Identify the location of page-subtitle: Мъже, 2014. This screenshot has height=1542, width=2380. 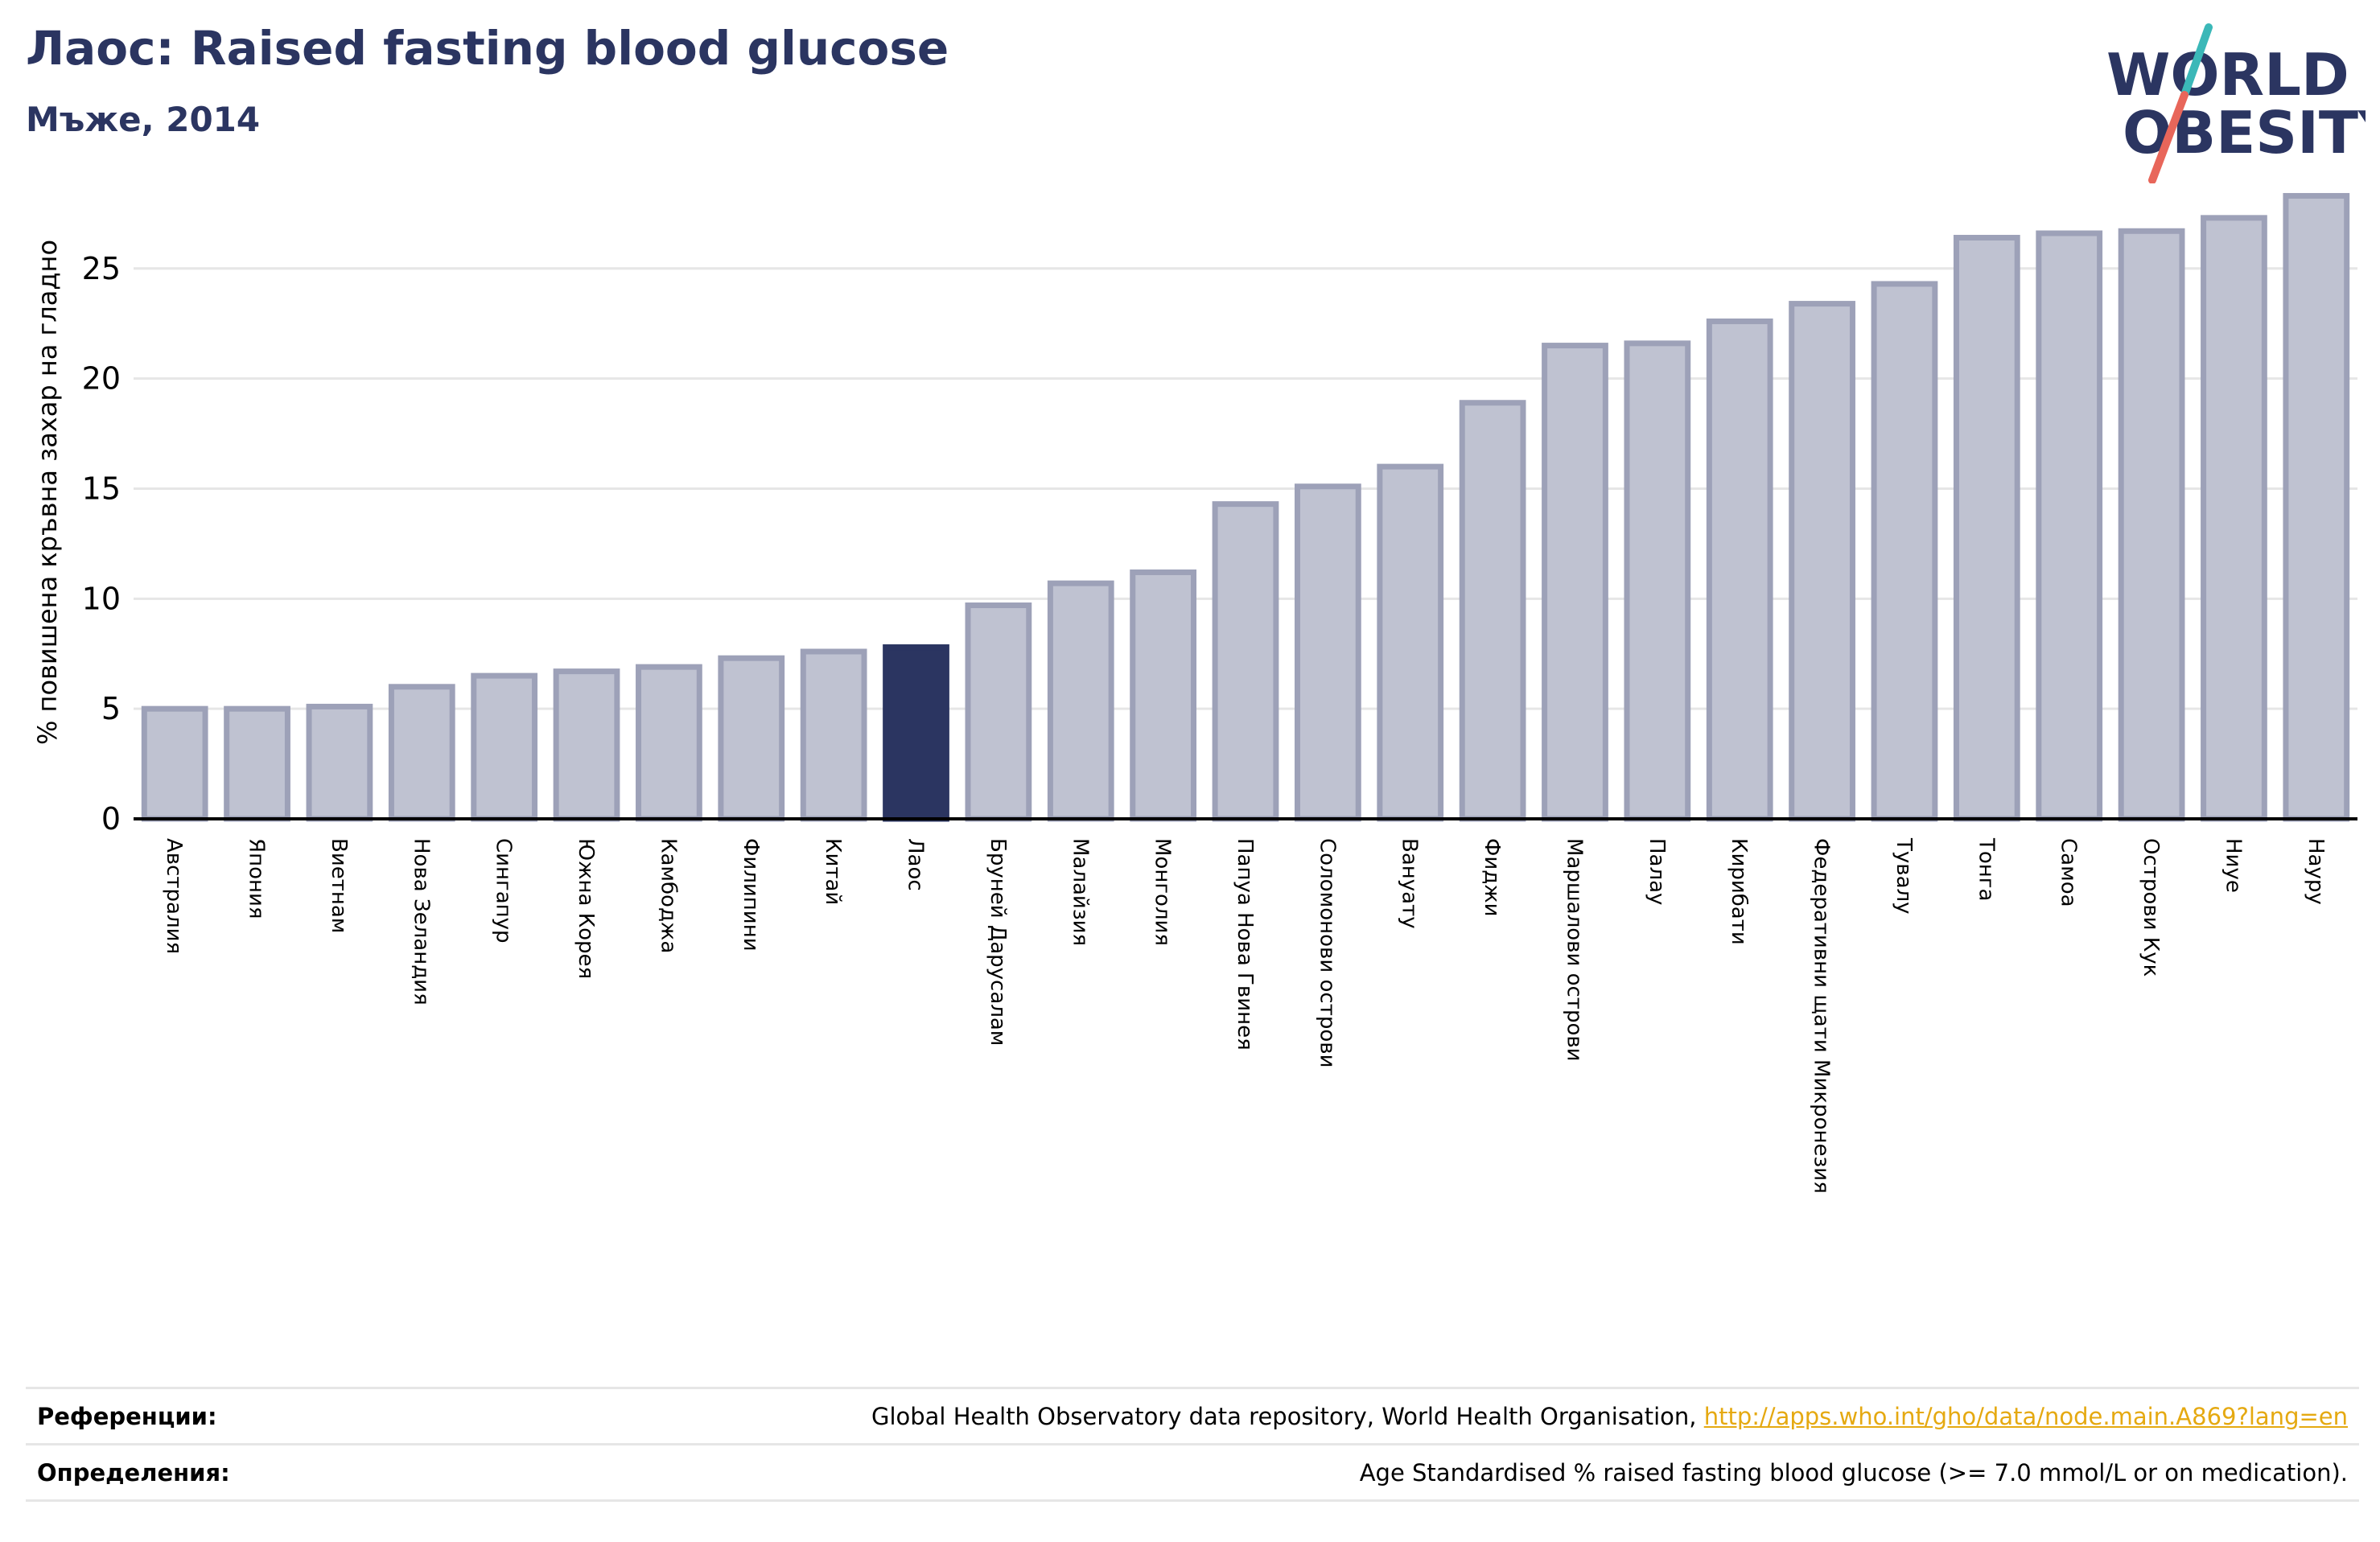
(143, 119).